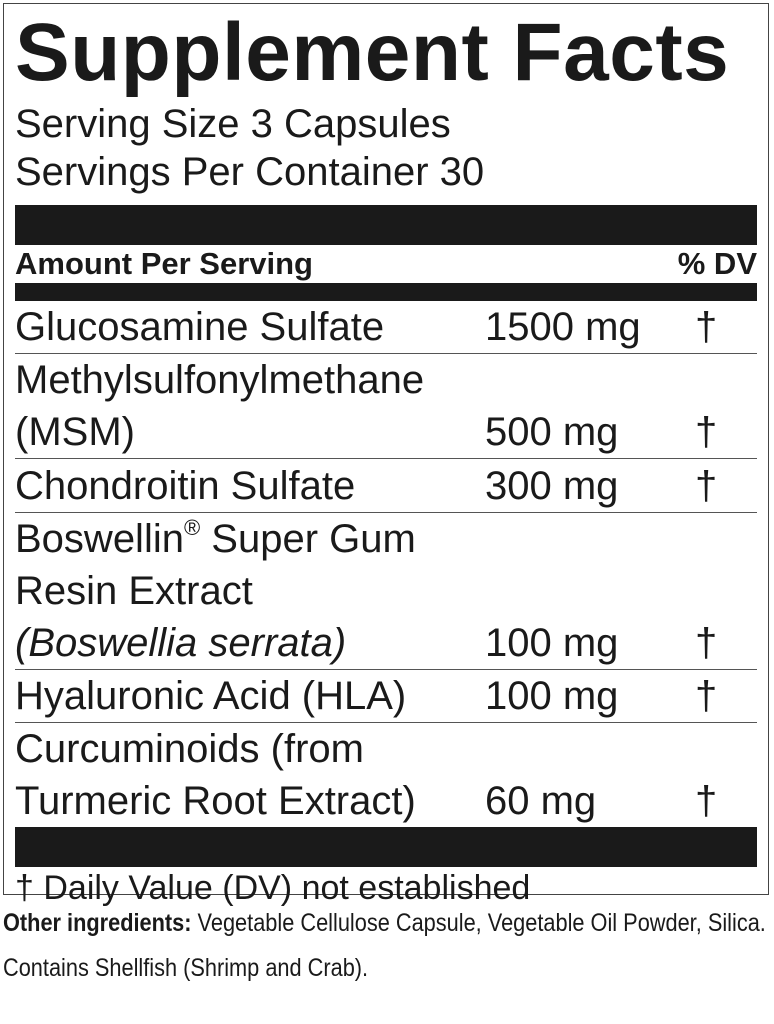  I want to click on ingredient-amount: 60 mg, so click(541, 801).